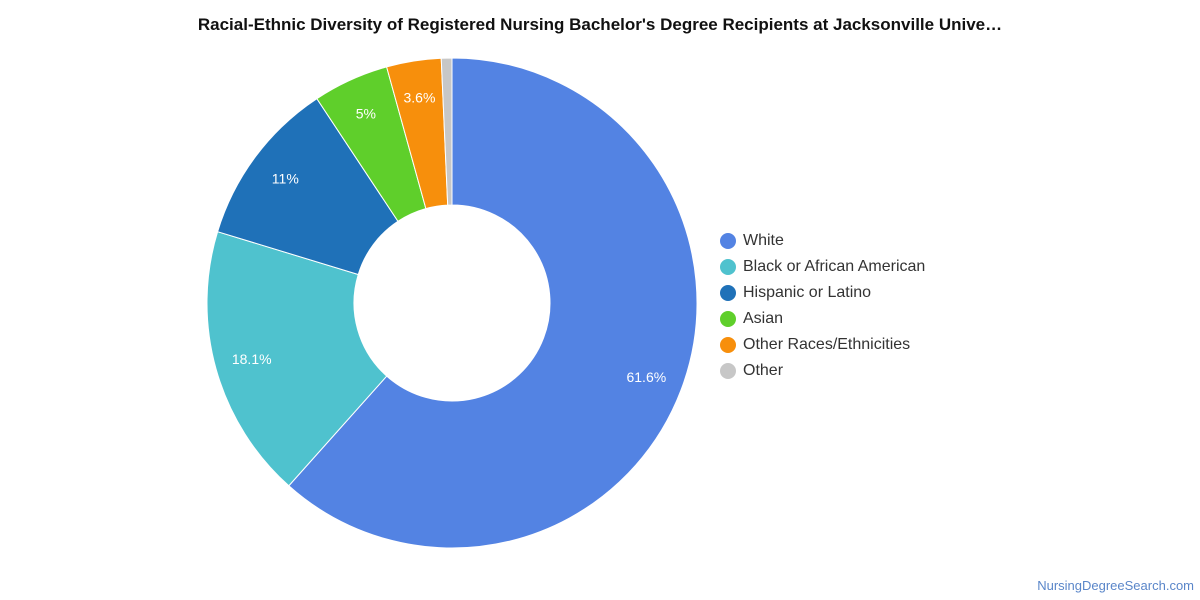  Describe the element at coordinates (834, 266) in the screenshot. I see `legend-label: Black or African American` at that location.